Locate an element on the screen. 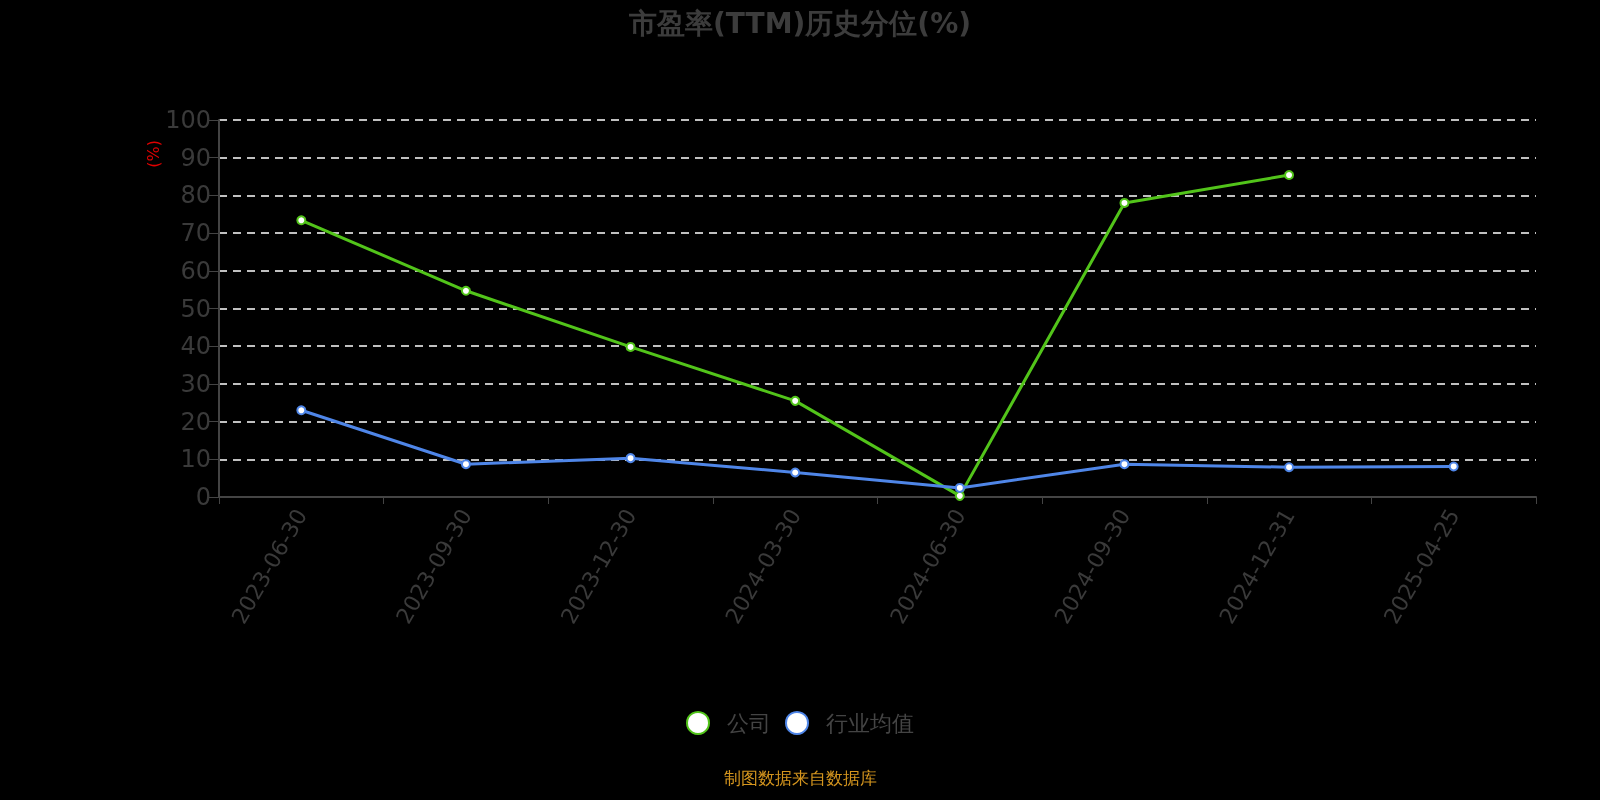 The height and width of the screenshot is (800, 1600). y-tick-label: 80 is located at coordinates (195, 195).